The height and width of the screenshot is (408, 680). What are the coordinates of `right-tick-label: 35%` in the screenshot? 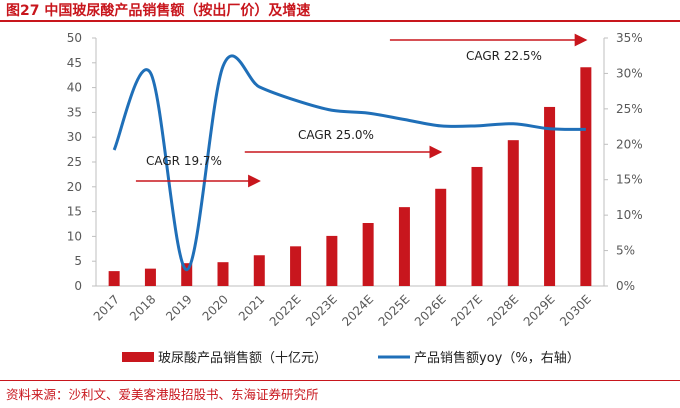 It's located at (629, 38).